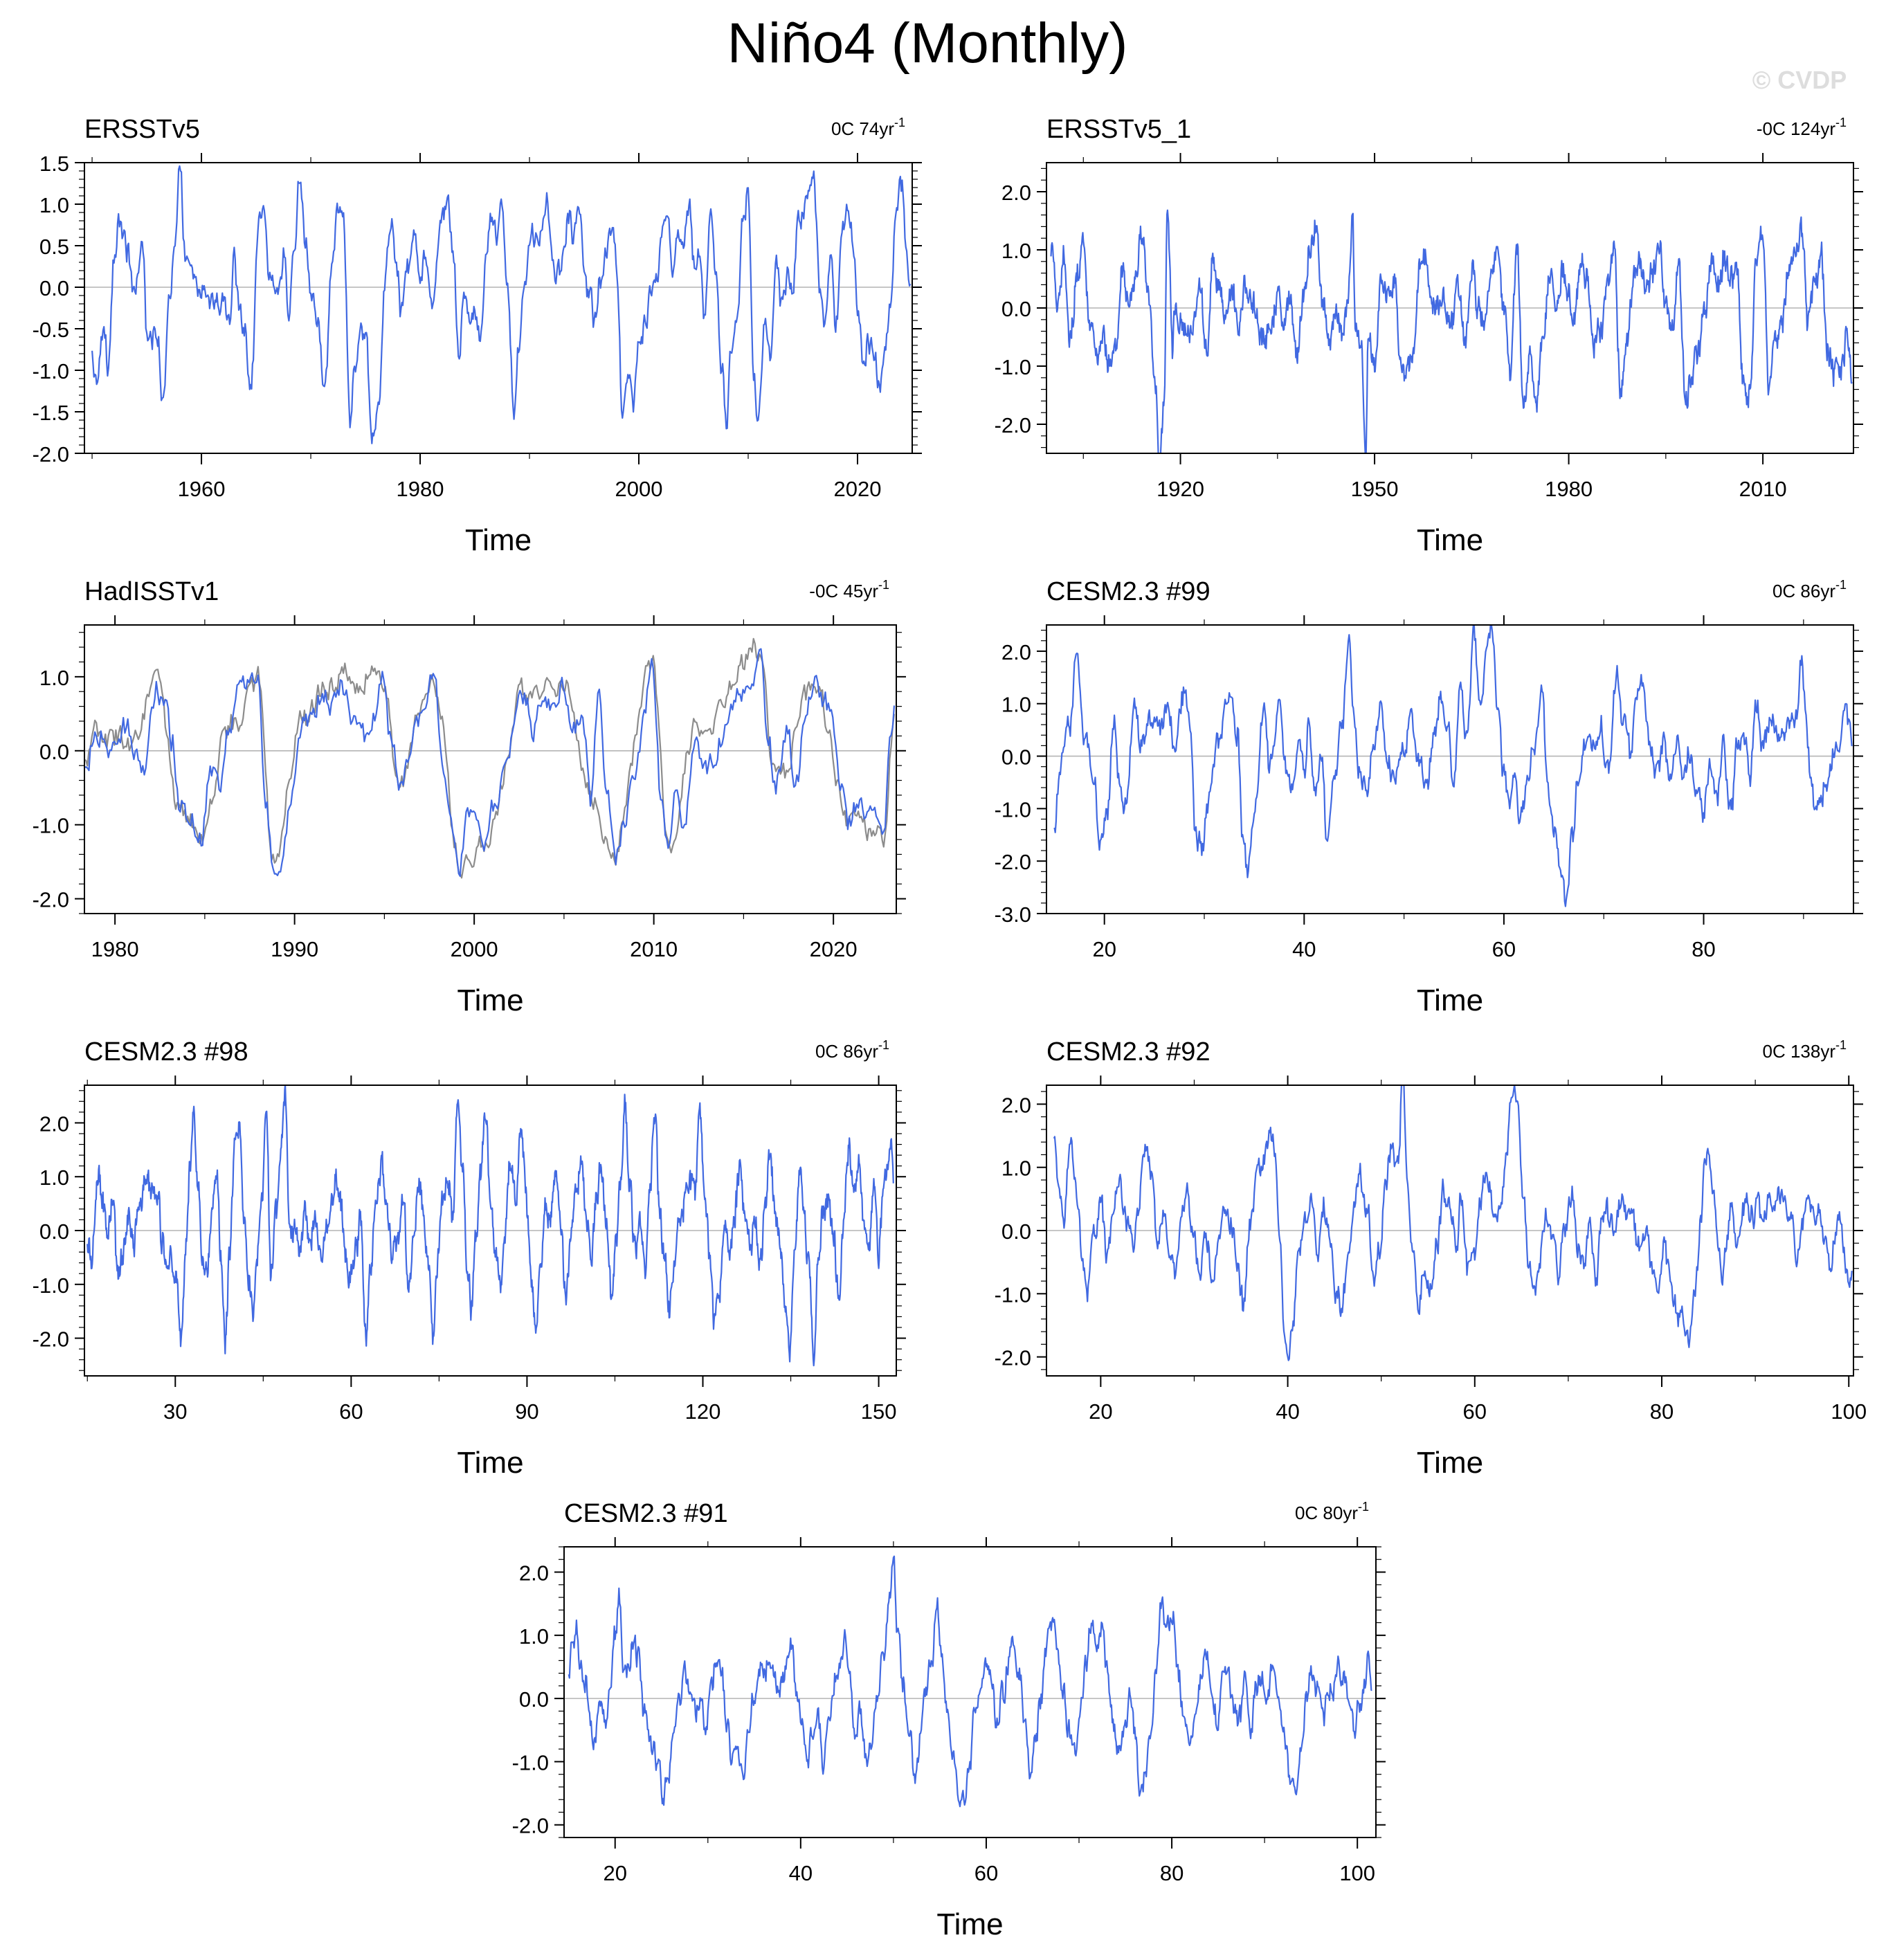  What do you see at coordinates (1804, 1050) in the screenshot?
I see `trend-label: 0C 138yr-1` at bounding box center [1804, 1050].